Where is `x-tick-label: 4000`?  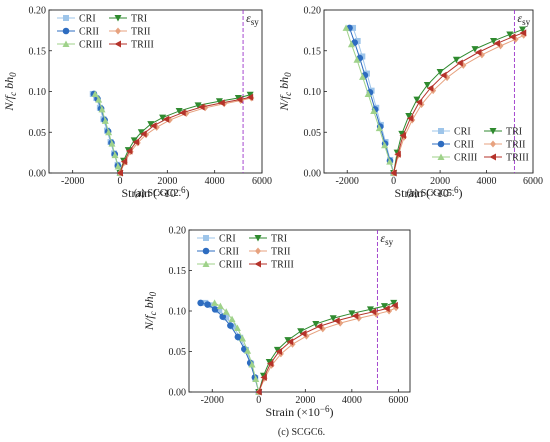 x-tick-label: 4000 is located at coordinates (487, 181).